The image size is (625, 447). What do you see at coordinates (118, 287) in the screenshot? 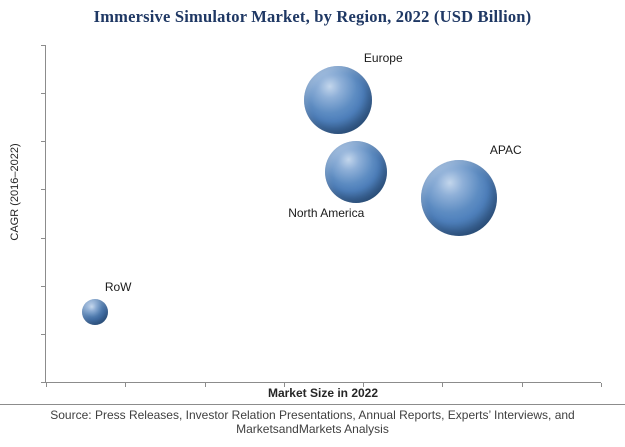
I see `bubble-label-row: RoW` at bounding box center [118, 287].